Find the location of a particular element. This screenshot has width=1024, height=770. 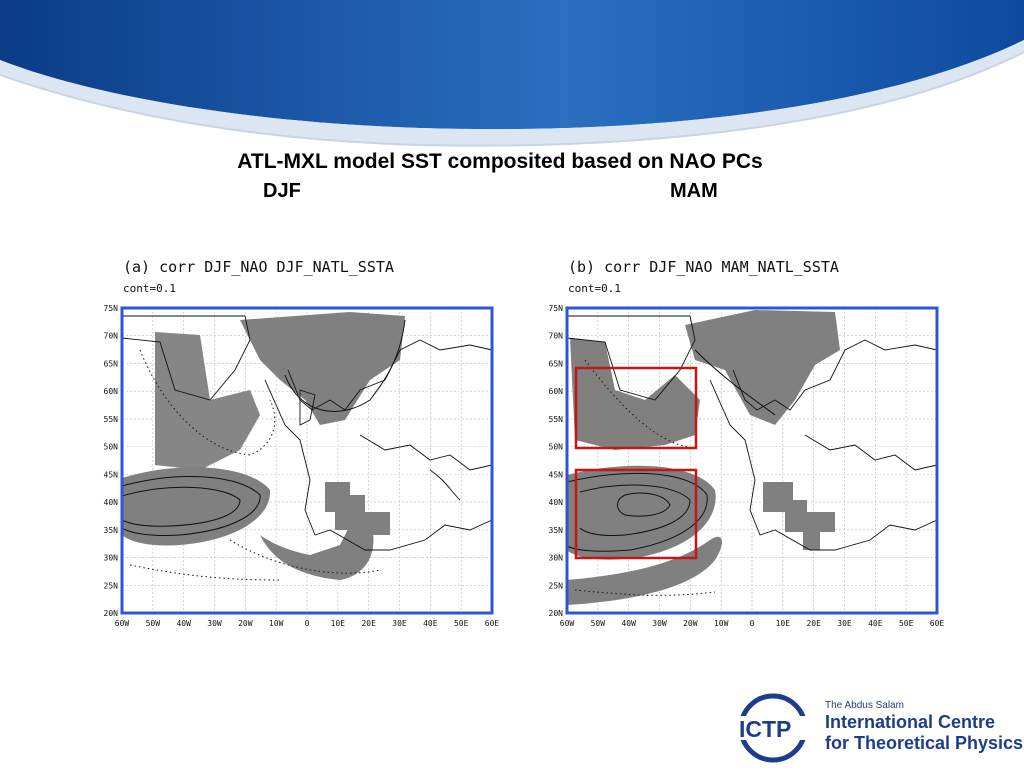

logo-small-text: The Abdus Salam is located at coordinates (864, 705).